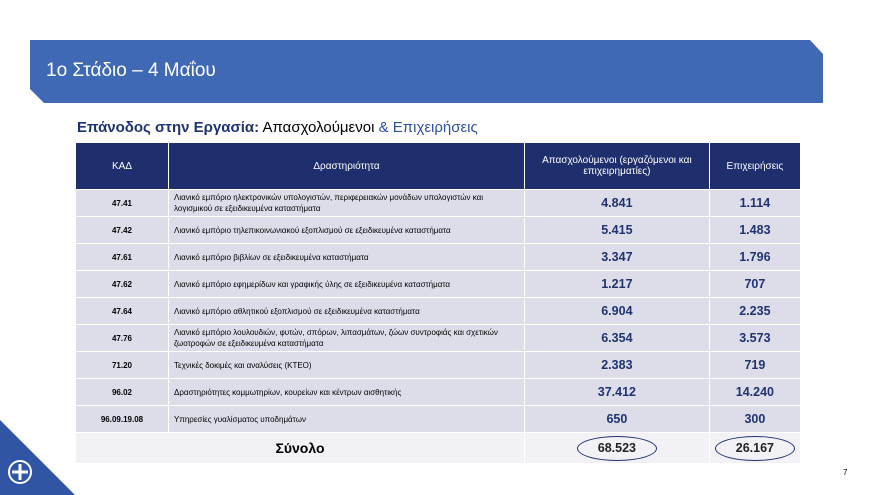 The image size is (880, 495). Describe the element at coordinates (122, 365) in the screenshot. I see `table-cell: 71.20` at that location.